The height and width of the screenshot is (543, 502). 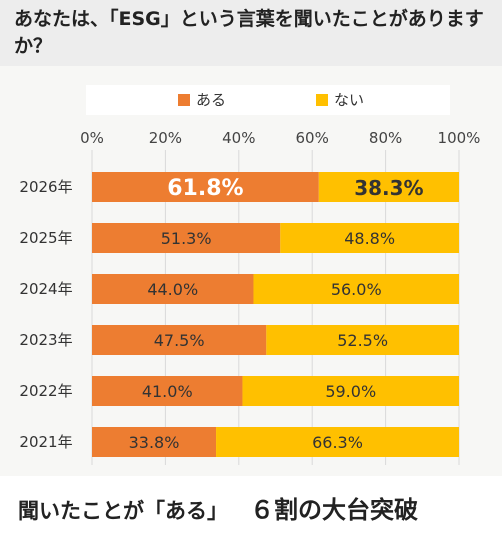 I want to click on category-label: 2021年, so click(x=45, y=442).